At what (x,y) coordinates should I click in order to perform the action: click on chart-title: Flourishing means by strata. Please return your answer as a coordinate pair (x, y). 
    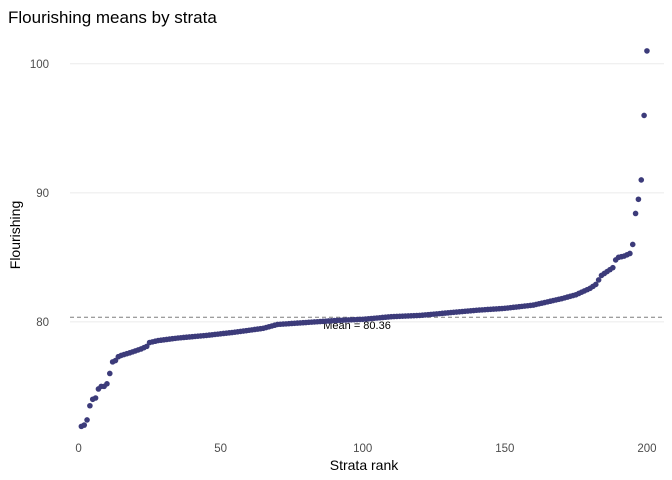
    Looking at the image, I should click on (112, 17).